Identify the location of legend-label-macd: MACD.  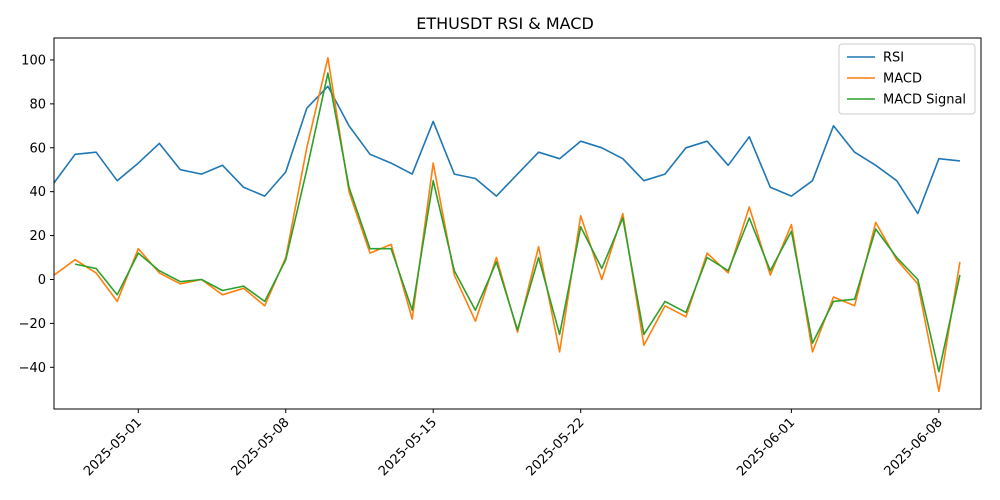
(902, 79).